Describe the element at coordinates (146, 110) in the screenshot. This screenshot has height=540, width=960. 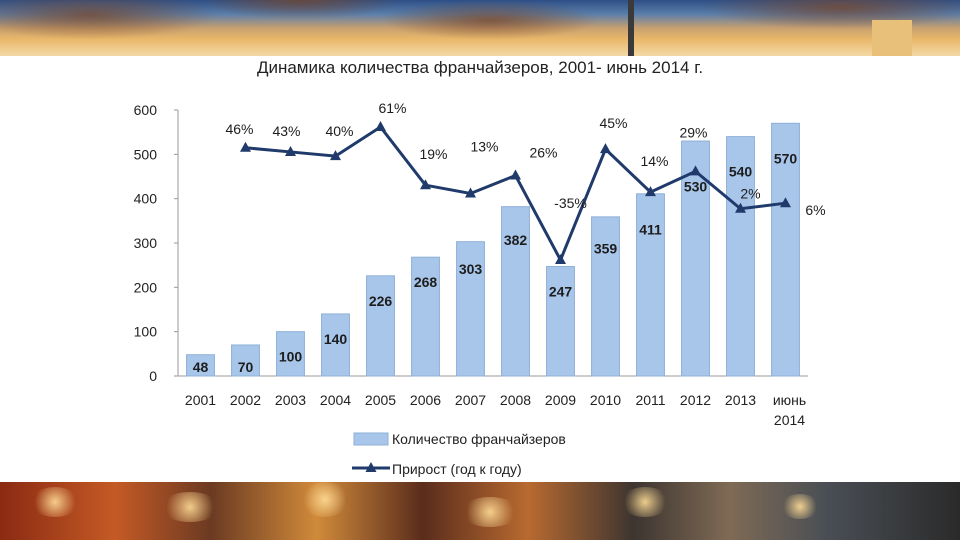
I see `y-tick-label: 600` at that location.